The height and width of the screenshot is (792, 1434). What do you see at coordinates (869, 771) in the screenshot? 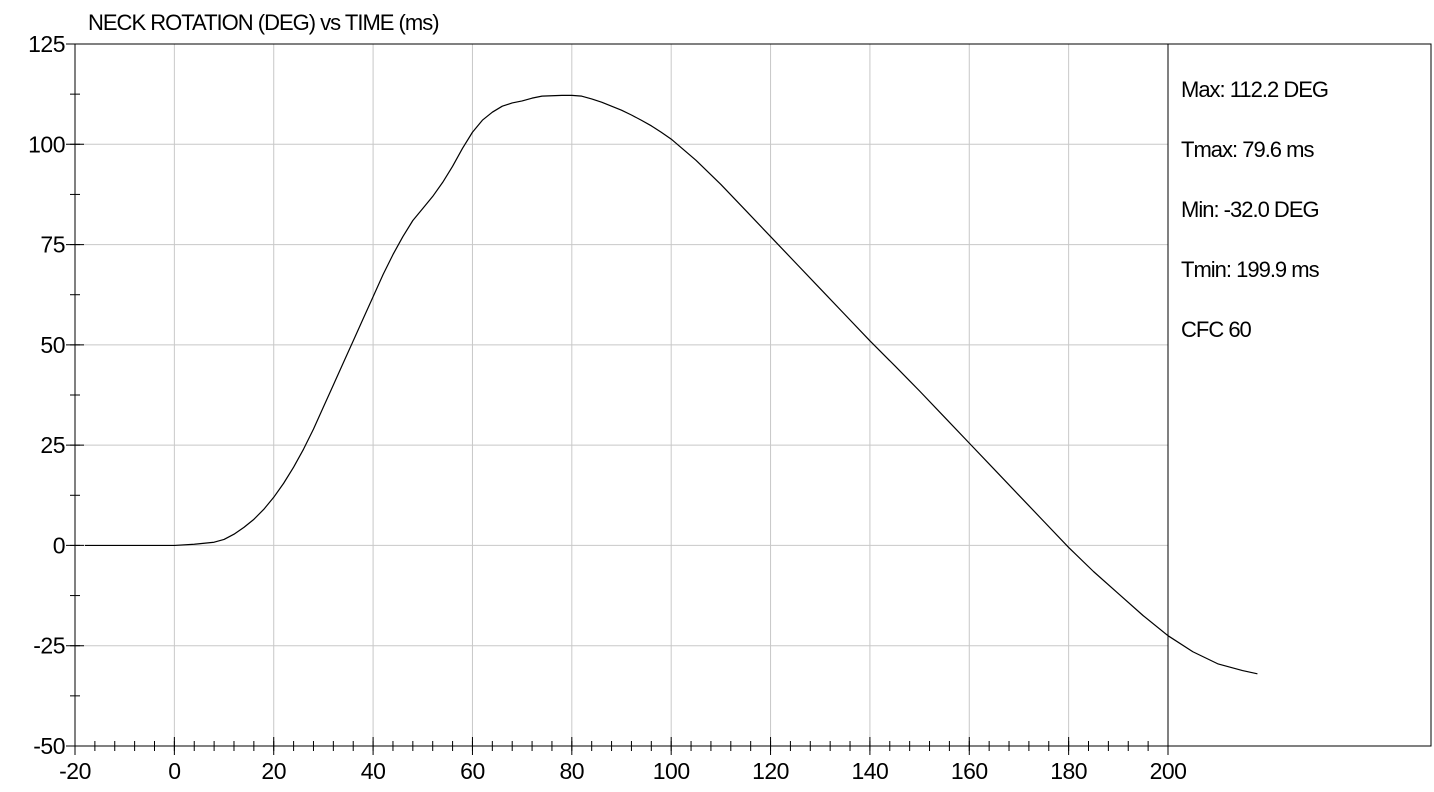
I see `x-tick-label: 140` at bounding box center [869, 771].